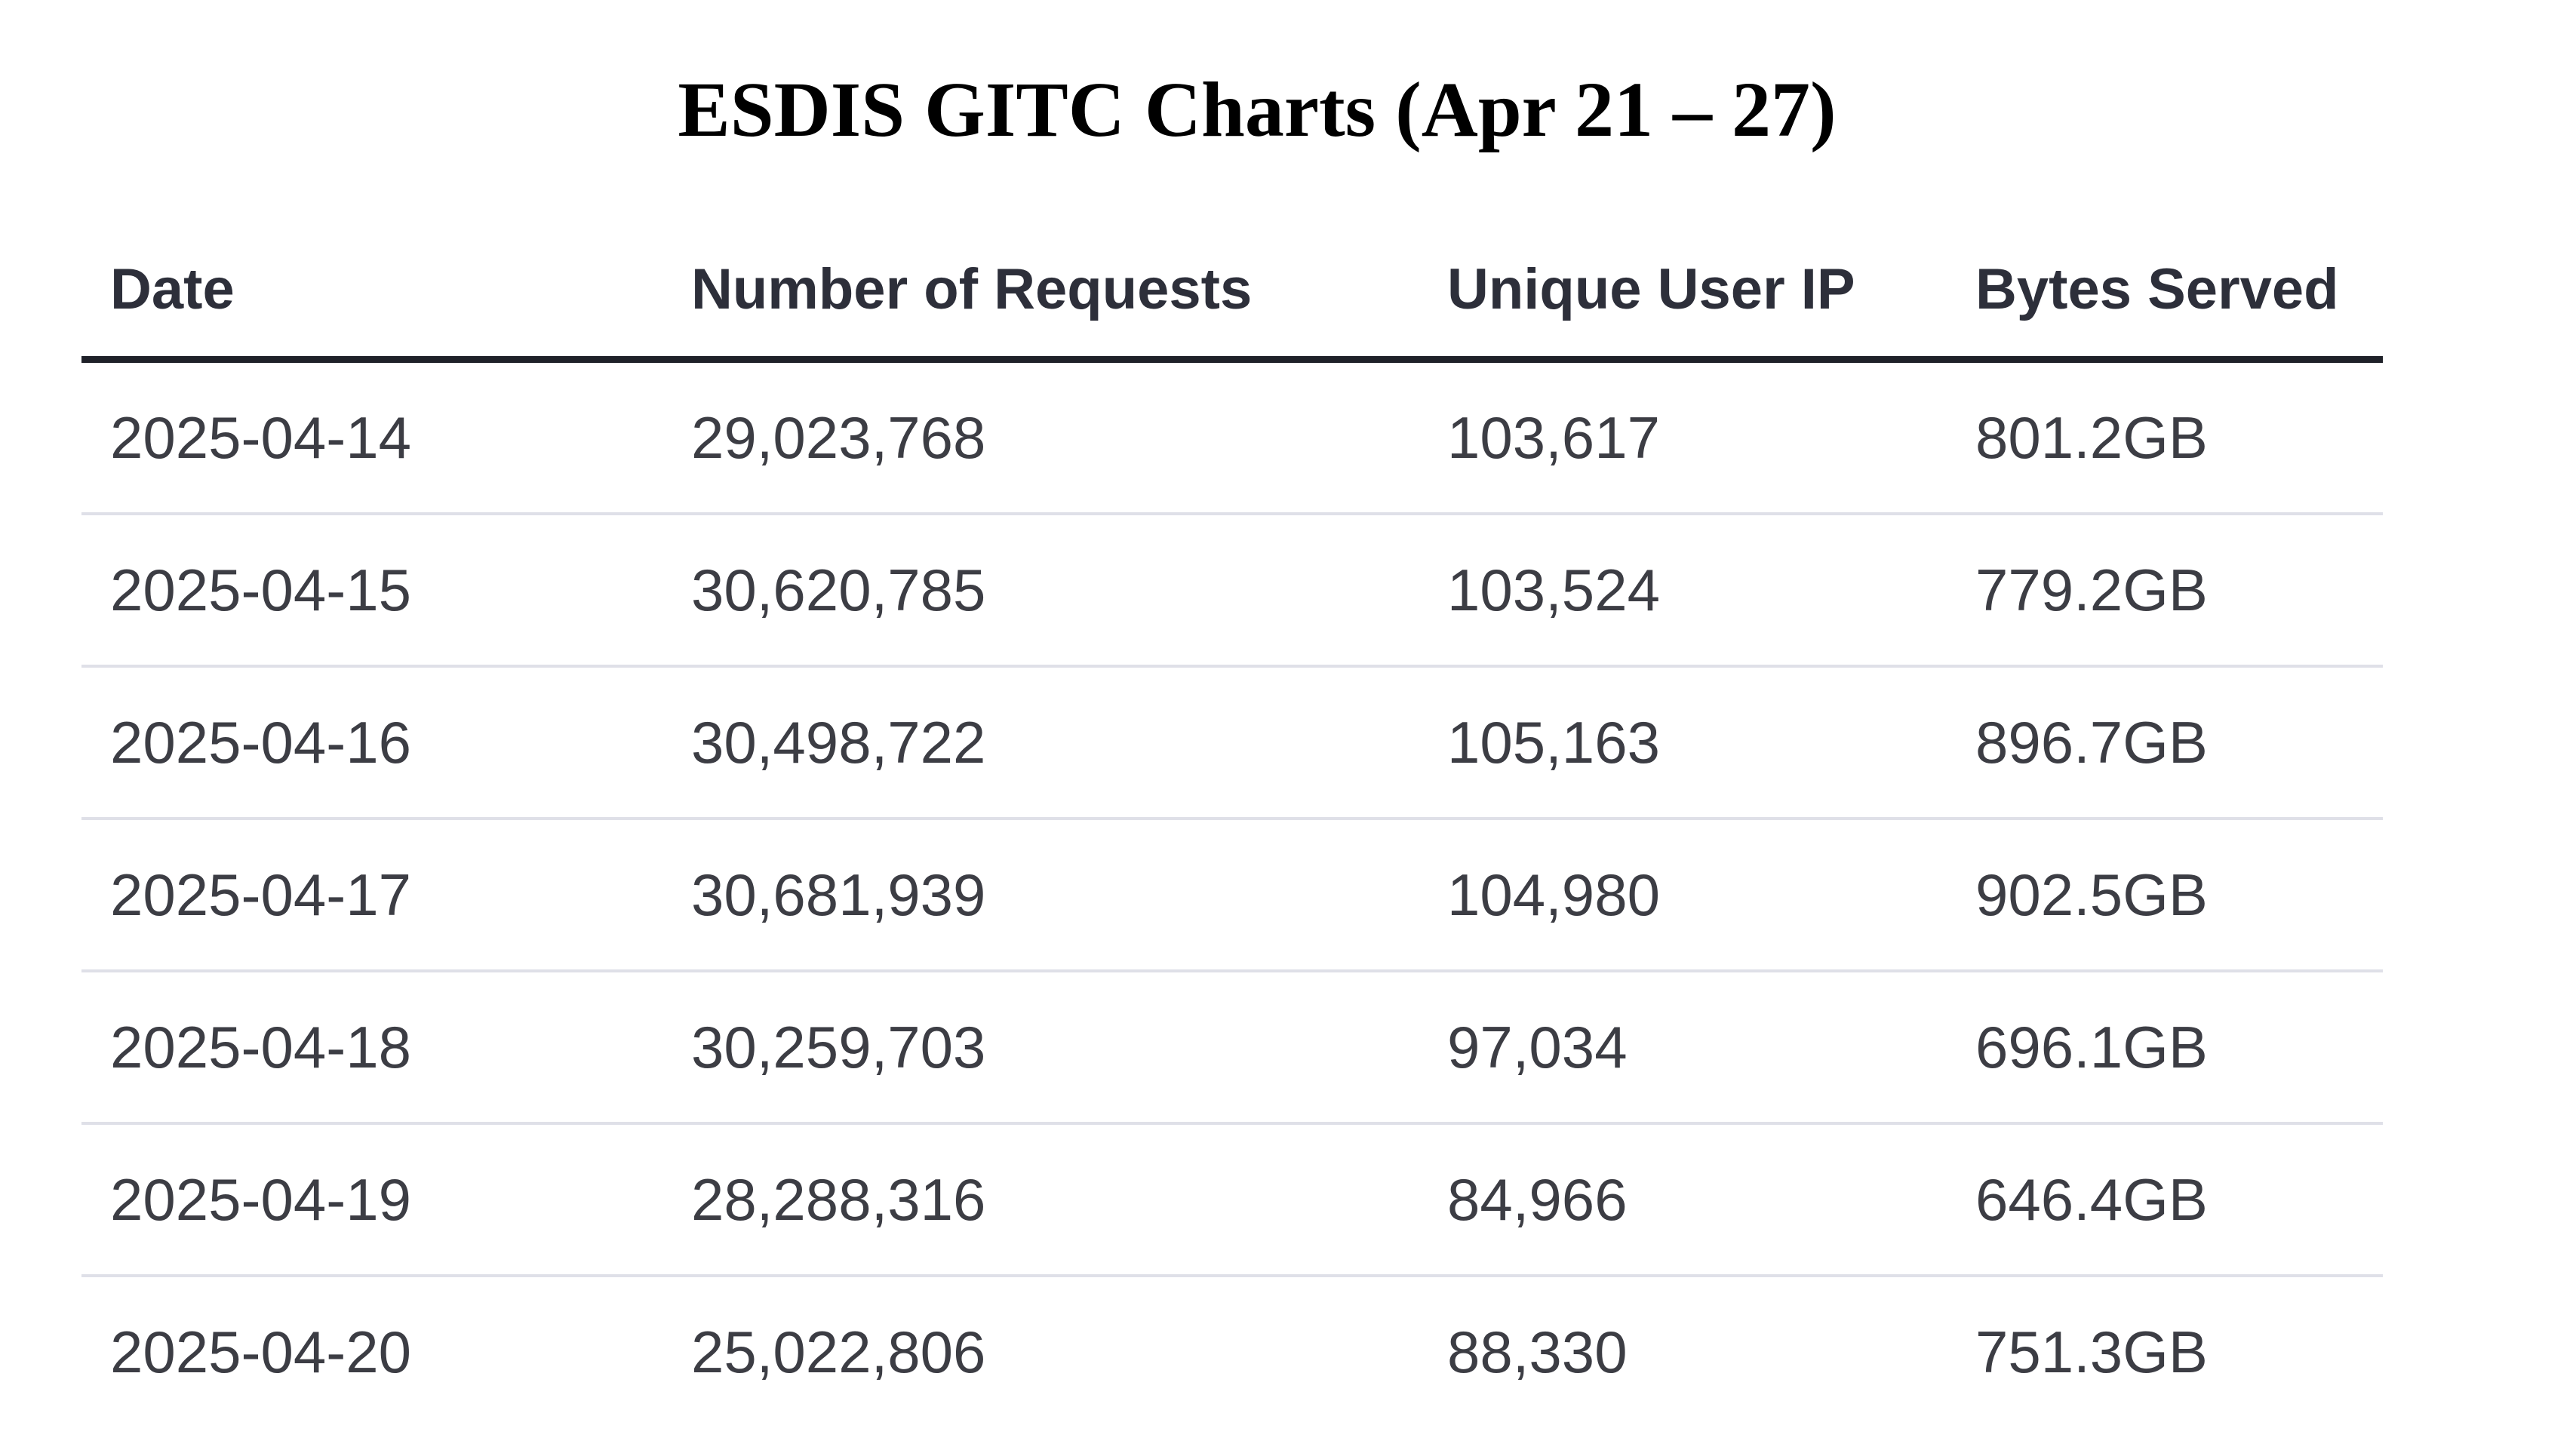 This screenshot has width=2576, height=1450. I want to click on table-row: 2025-04-15 30,620,785 103,524 779.2GB, so click(1232, 591).